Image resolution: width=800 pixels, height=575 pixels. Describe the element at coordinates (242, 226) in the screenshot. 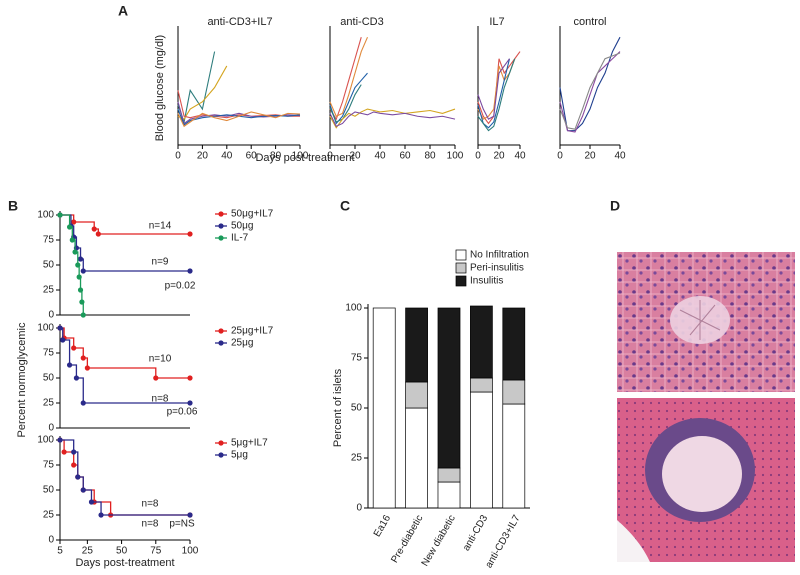

I see `legend-label: 50μg` at that location.